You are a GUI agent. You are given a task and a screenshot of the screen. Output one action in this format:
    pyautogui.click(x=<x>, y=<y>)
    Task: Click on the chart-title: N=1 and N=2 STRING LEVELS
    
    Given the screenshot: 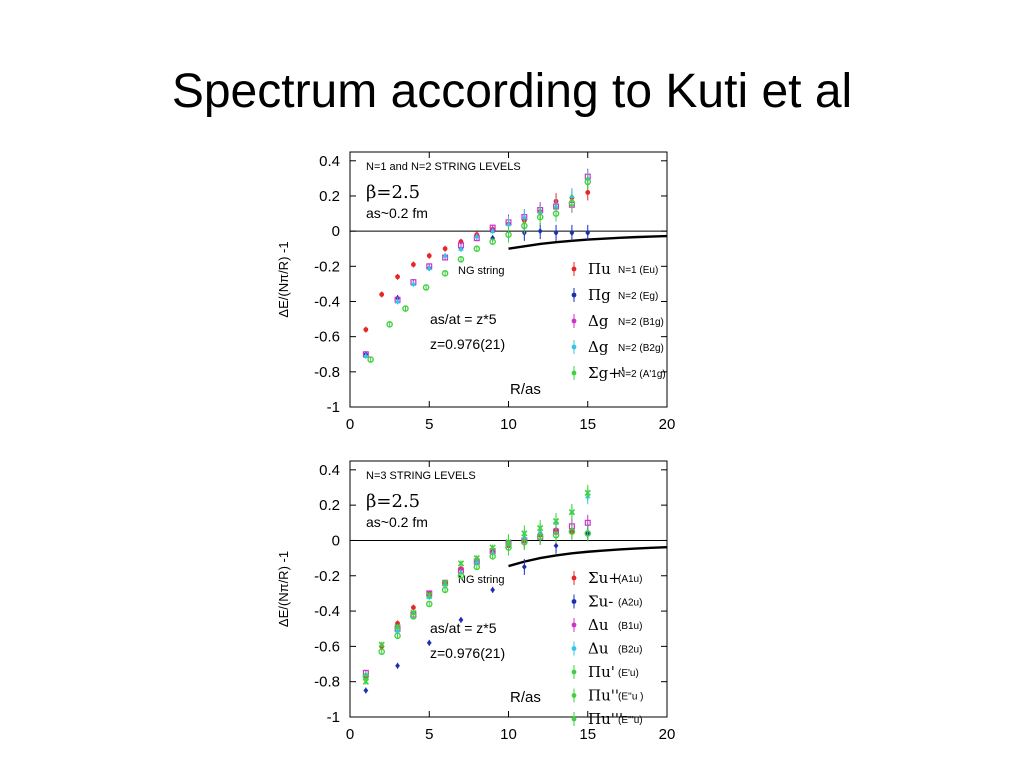 What is the action you would take?
    pyautogui.click(x=443, y=167)
    